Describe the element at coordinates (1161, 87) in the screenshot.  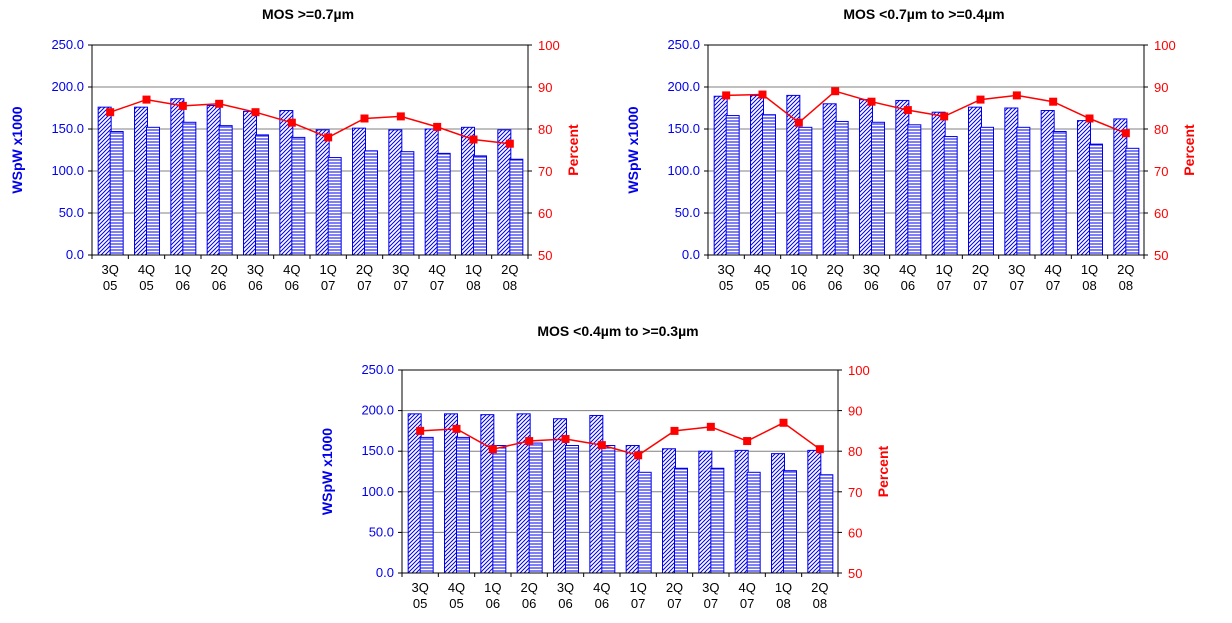
I see `right-tick-label: 90` at that location.